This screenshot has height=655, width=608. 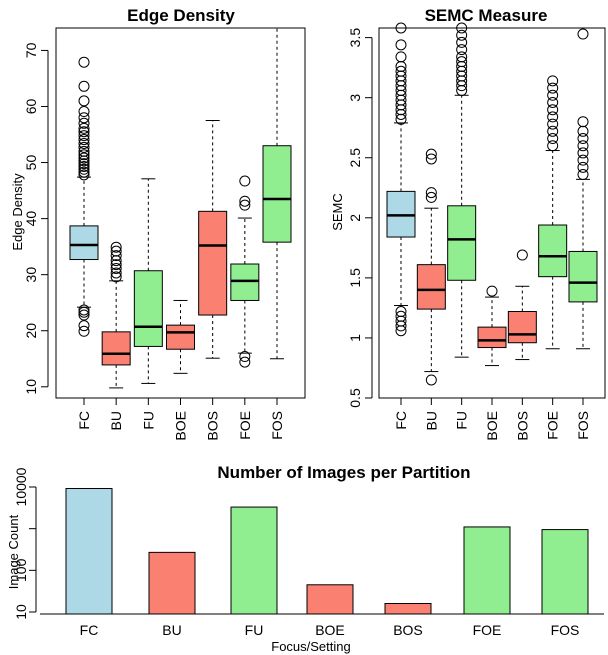 I want to click on y-tick-label: 1, so click(x=355, y=338).